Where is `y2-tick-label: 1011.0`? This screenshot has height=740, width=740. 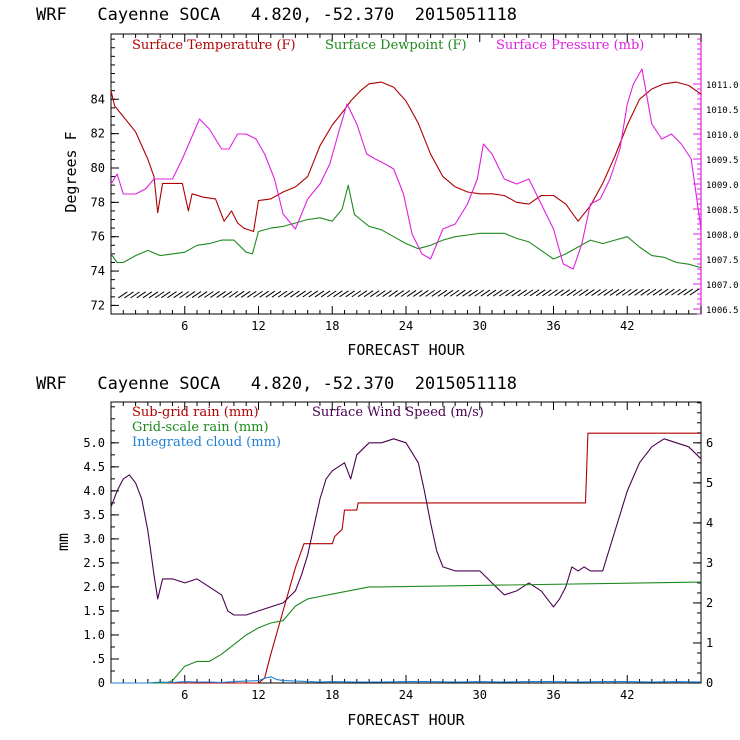 y2-tick-label: 1011.0 is located at coordinates (722, 86).